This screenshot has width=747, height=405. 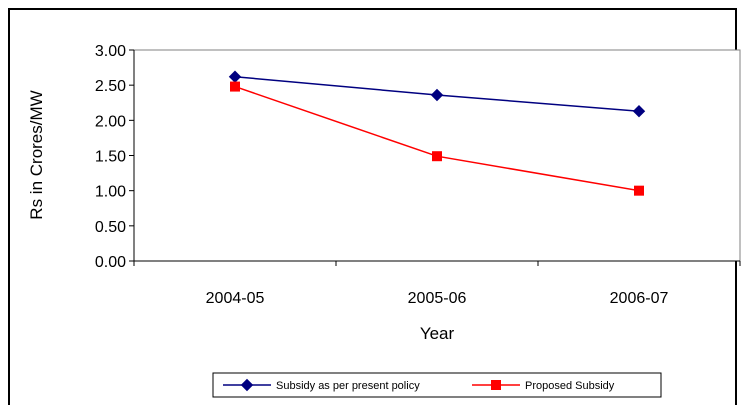 What do you see at coordinates (437, 283) in the screenshot?
I see `x-axis: 2004-05 2005-06 2006-07` at bounding box center [437, 283].